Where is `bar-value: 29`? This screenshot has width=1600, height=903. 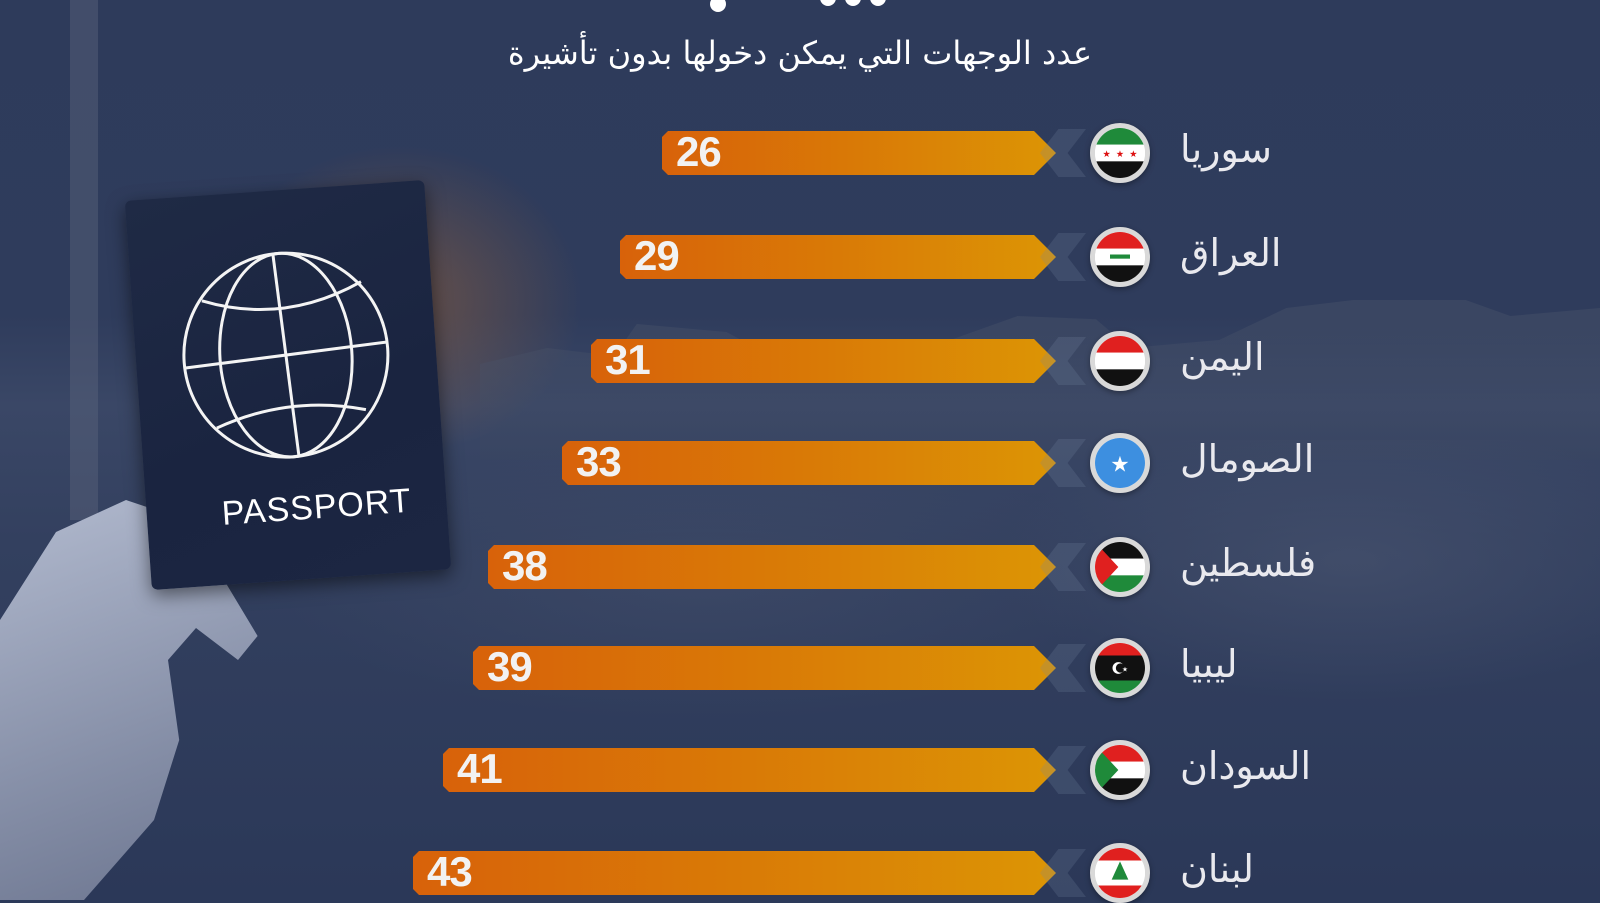 bar-value: 29 is located at coordinates (656, 255).